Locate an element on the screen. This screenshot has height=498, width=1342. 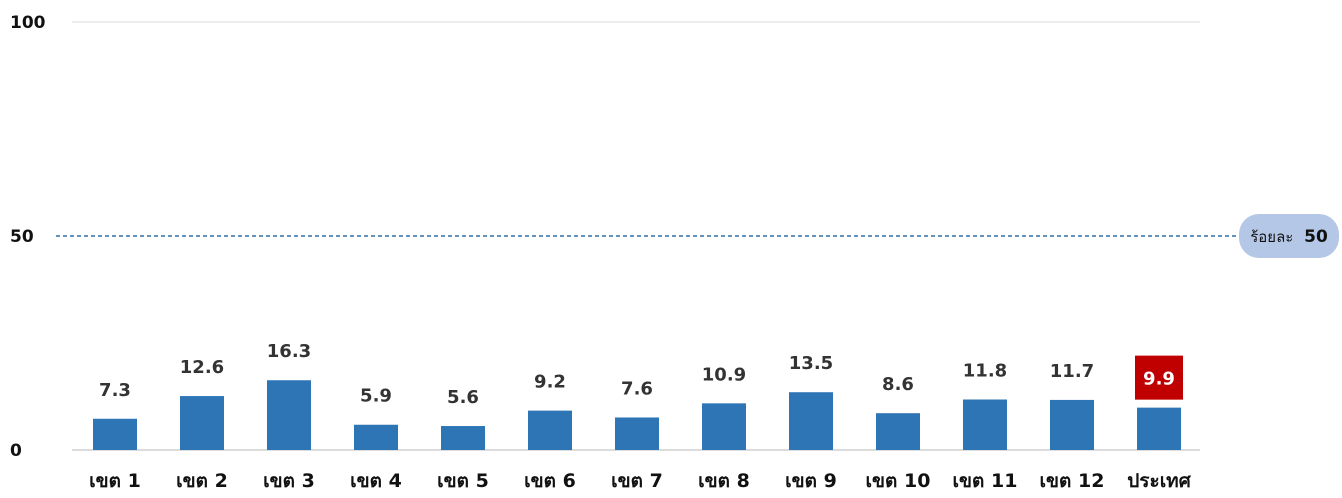
category-label-3: เขต 3 is located at coordinates (289, 481).